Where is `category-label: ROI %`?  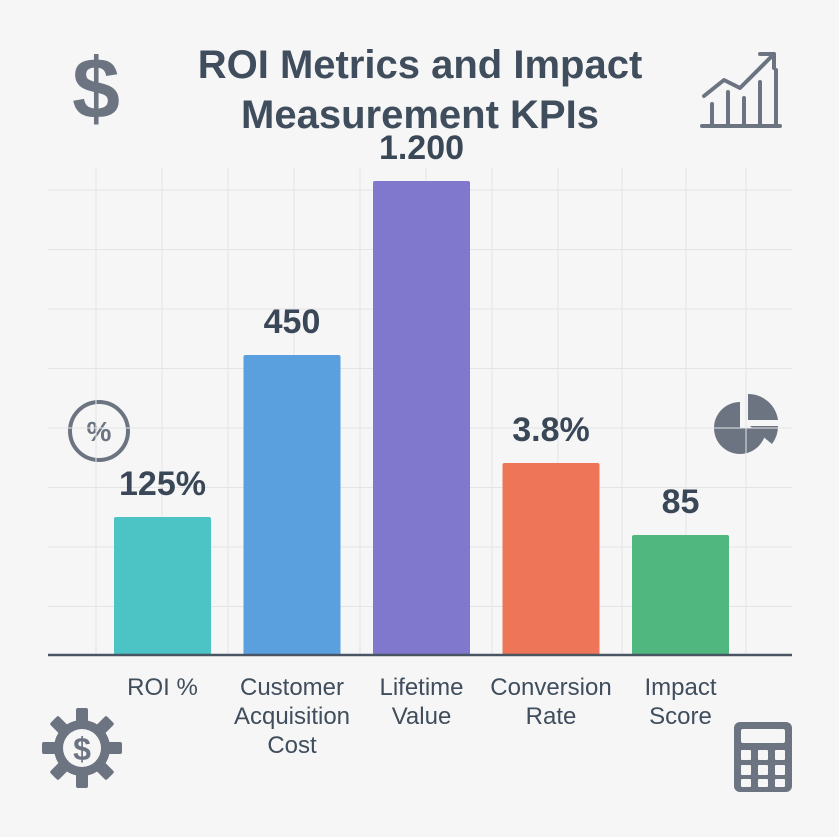 category-label: ROI % is located at coordinates (162, 687).